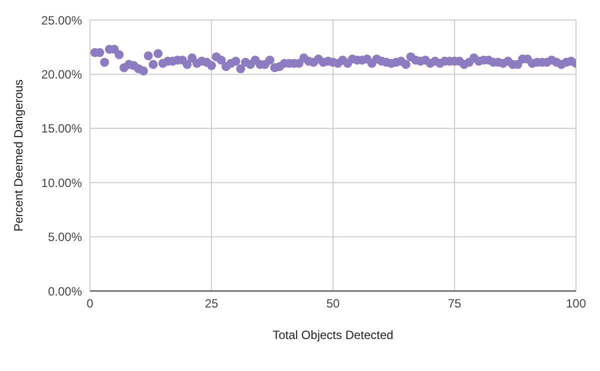 The width and height of the screenshot is (600, 371). Describe the element at coordinates (576, 303) in the screenshot. I see `x-tick-label: 100` at that location.